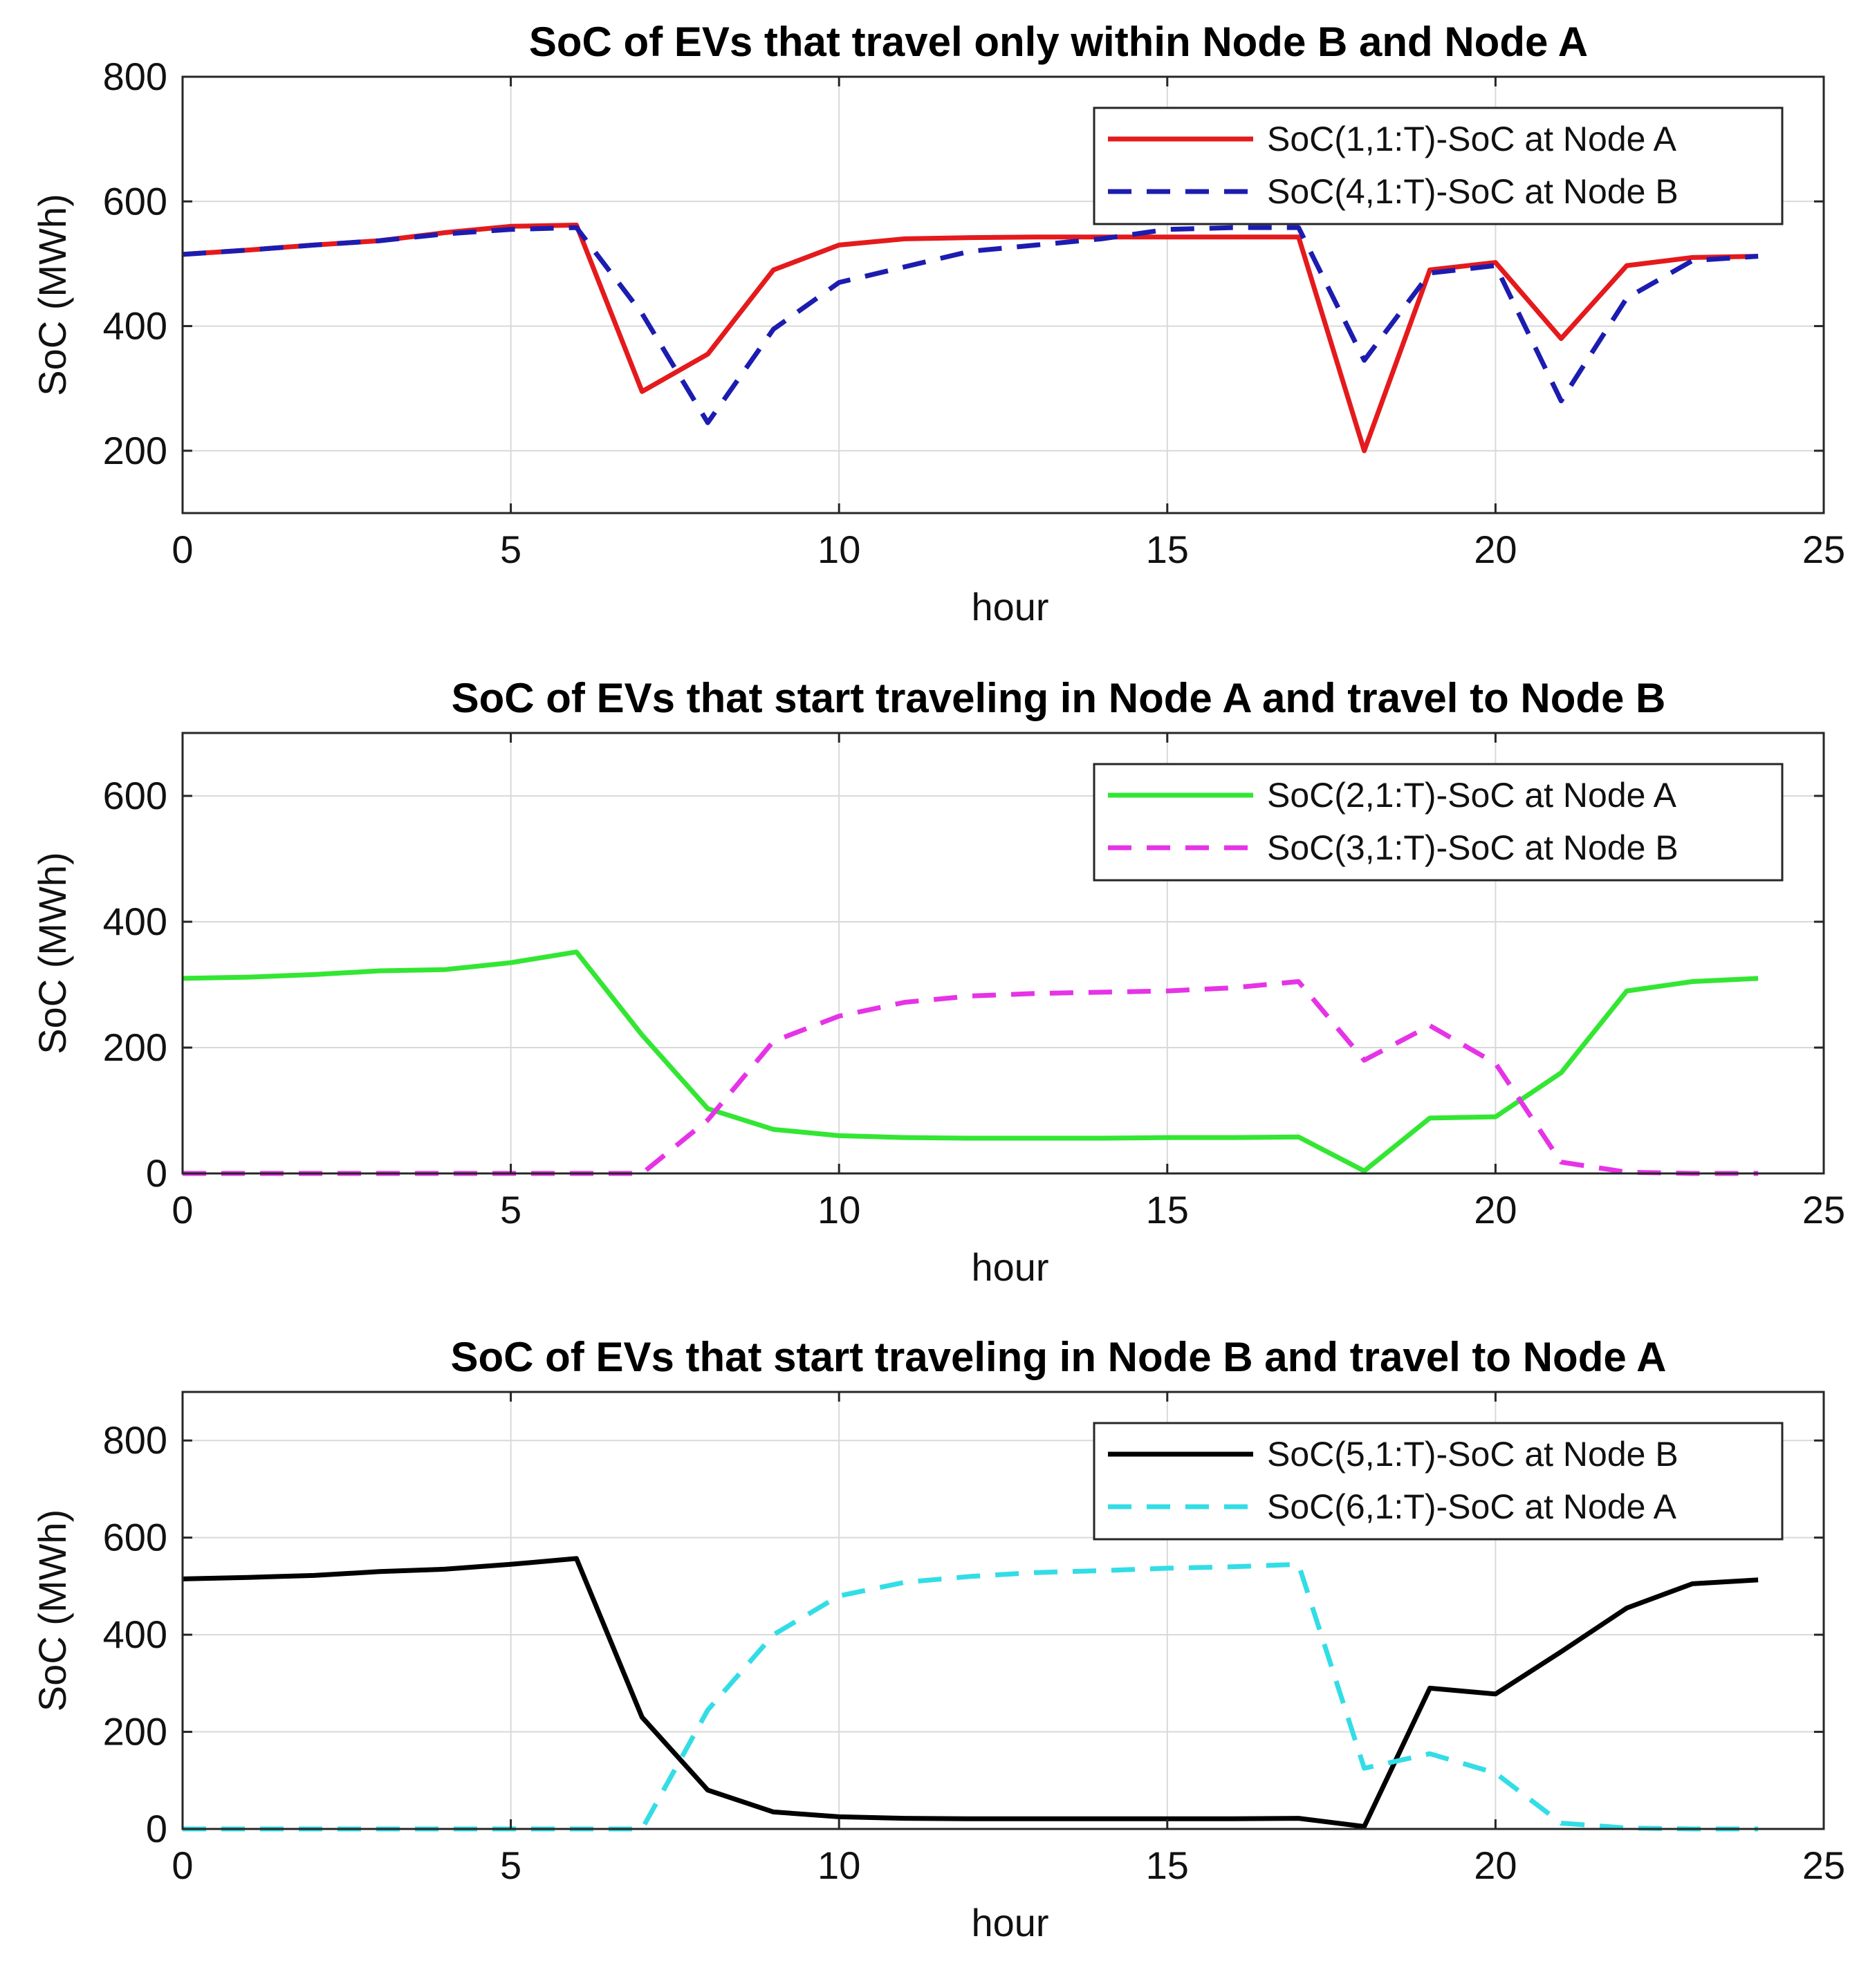 The image size is (1868, 1988). Describe the element at coordinates (1472, 1506) in the screenshot. I see `legend-label-2: SoC(6,1:T)-SoC at Node A` at that location.